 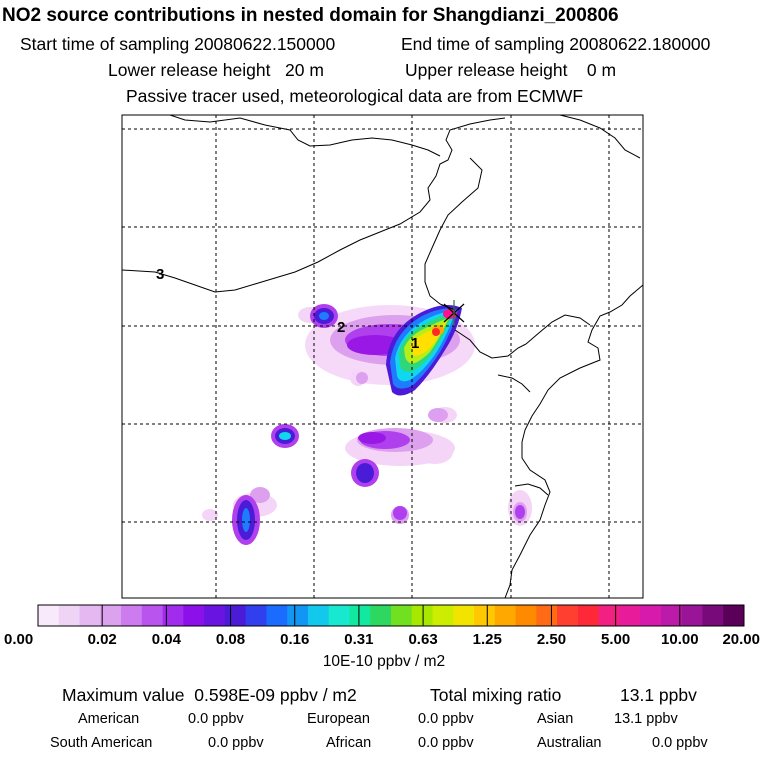 I want to click on plume-cyan, so click(x=285, y=436).